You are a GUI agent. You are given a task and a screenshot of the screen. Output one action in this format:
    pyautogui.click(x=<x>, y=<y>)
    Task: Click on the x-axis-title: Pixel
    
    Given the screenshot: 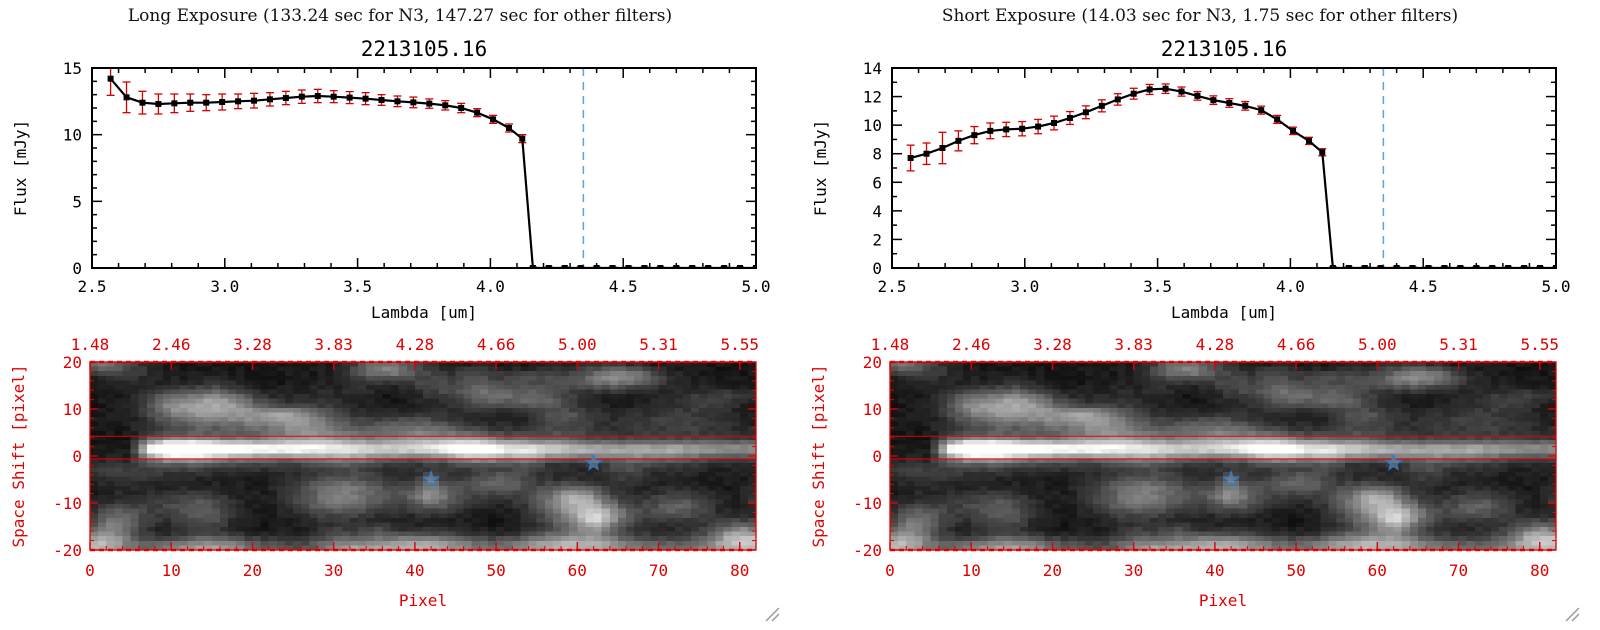 What is the action you would take?
    pyautogui.click(x=423, y=600)
    